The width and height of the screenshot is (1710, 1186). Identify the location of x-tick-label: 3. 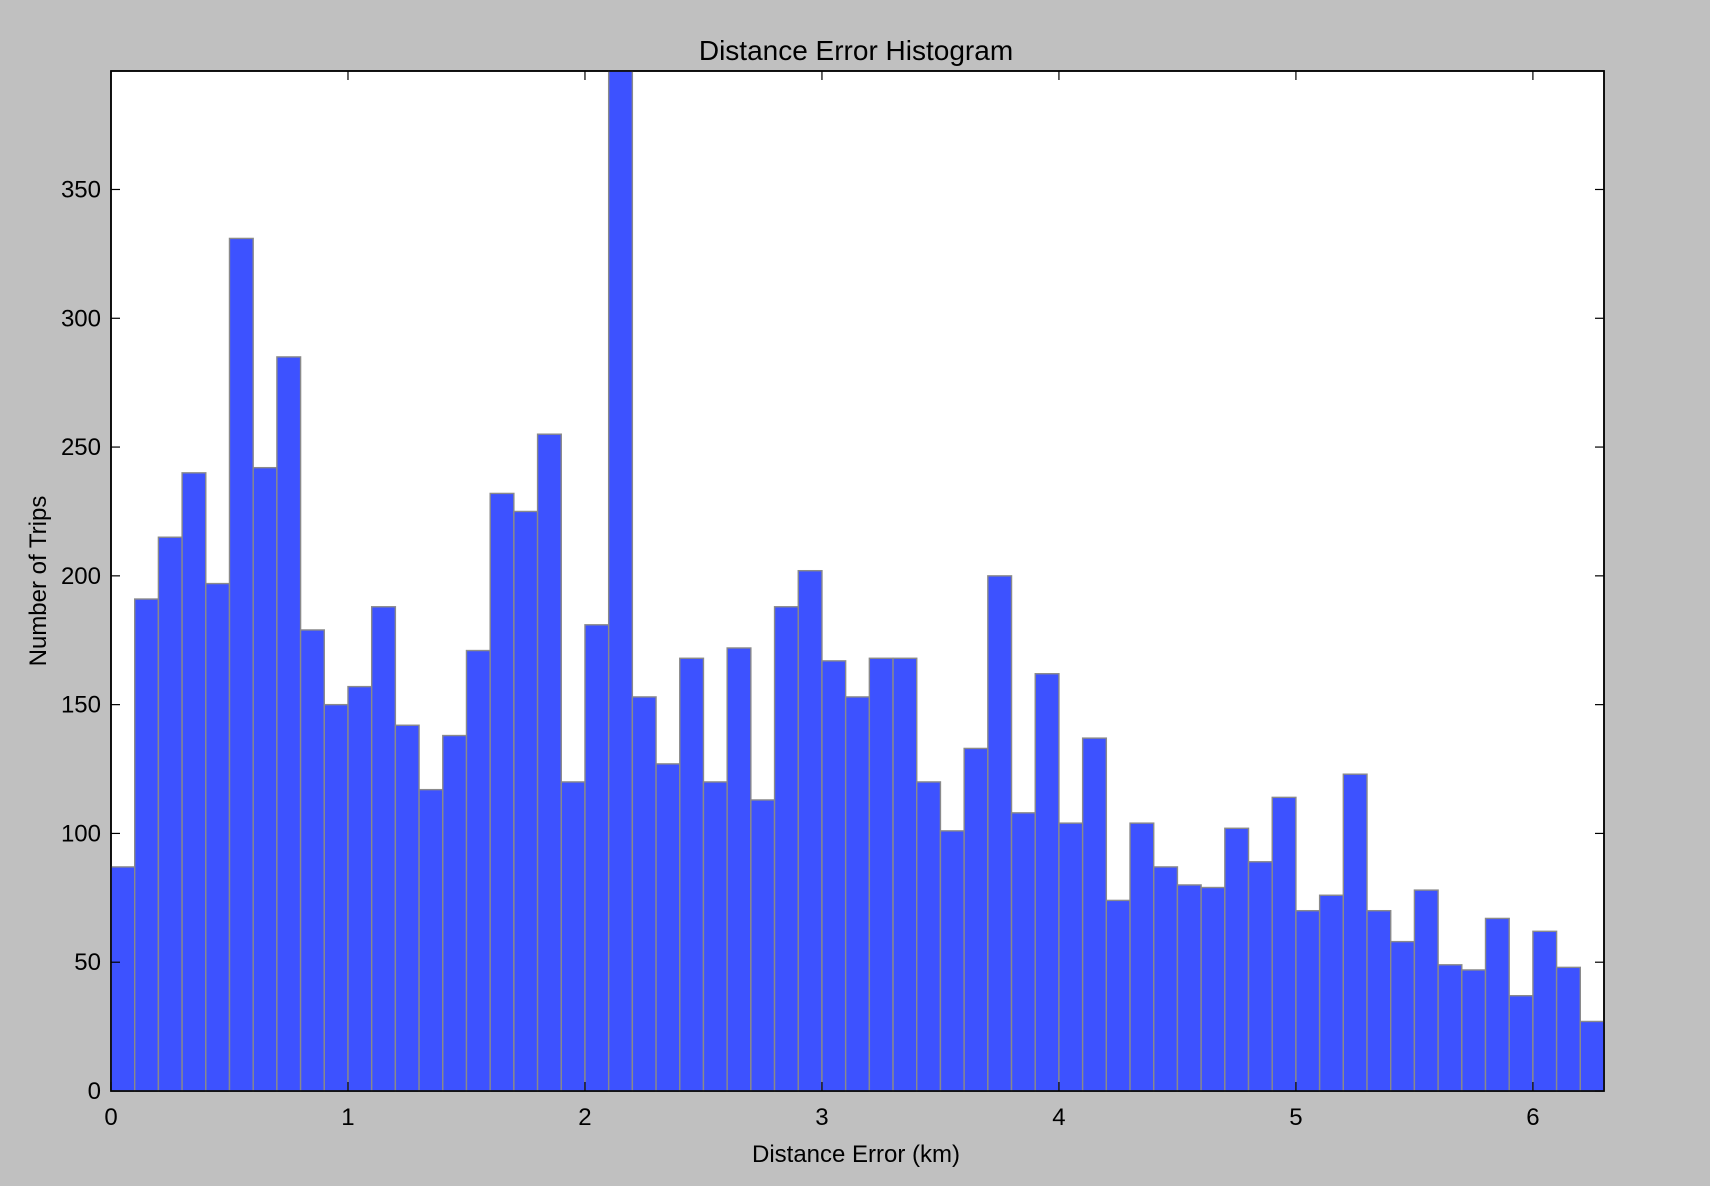
(821, 1117).